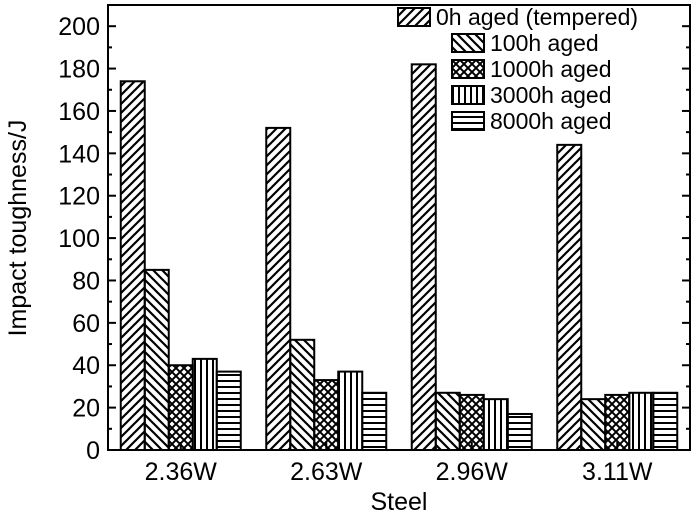 Image resolution: width=700 pixels, height=518 pixels. What do you see at coordinates (180, 407) in the screenshot?
I see `bar-2.36W-series-2` at bounding box center [180, 407].